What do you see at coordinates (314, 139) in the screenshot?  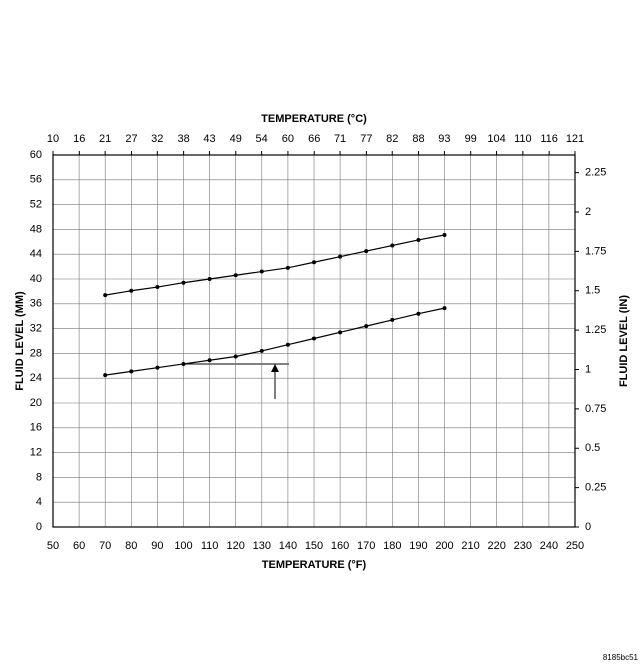 I see `x2-tick-label: 66` at bounding box center [314, 139].